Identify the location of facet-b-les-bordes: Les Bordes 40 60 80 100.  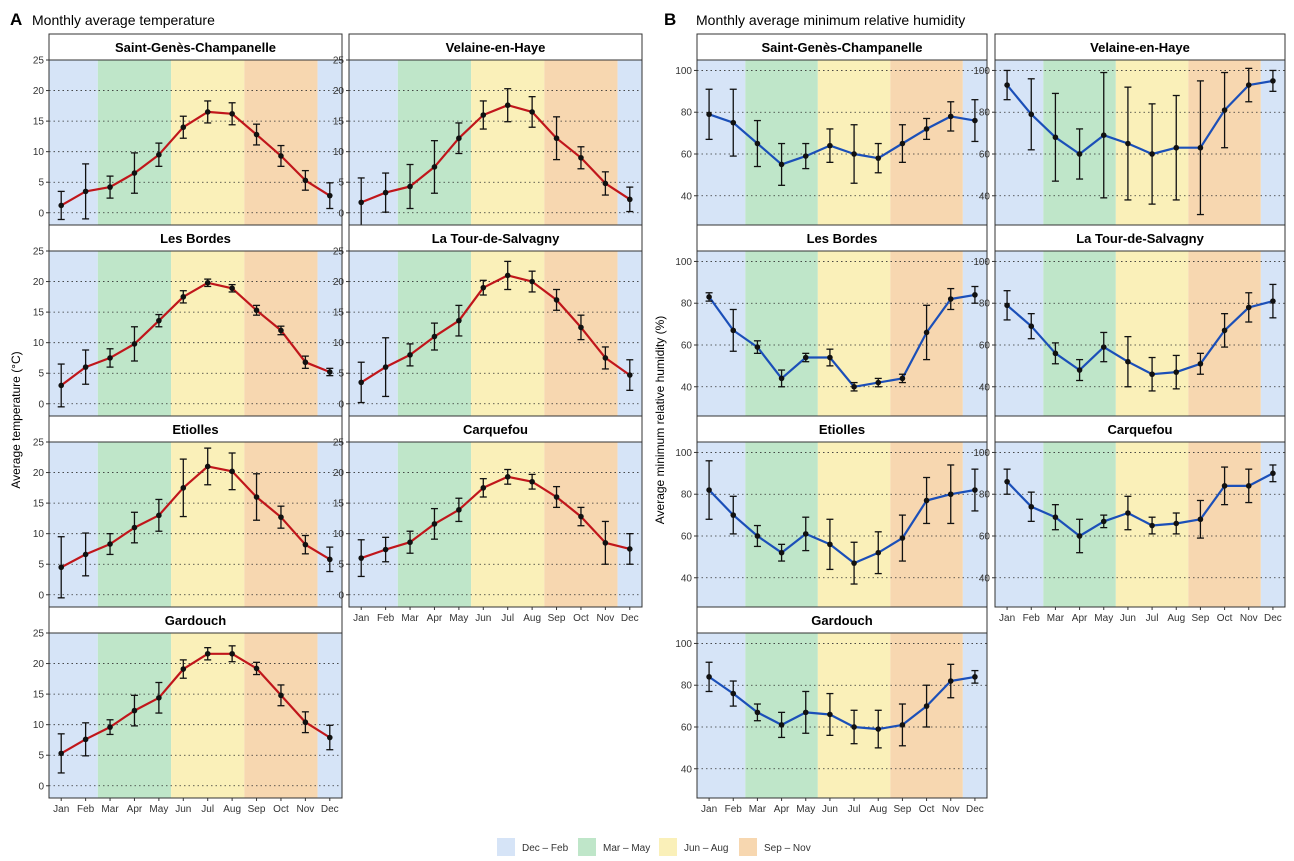
(831, 320).